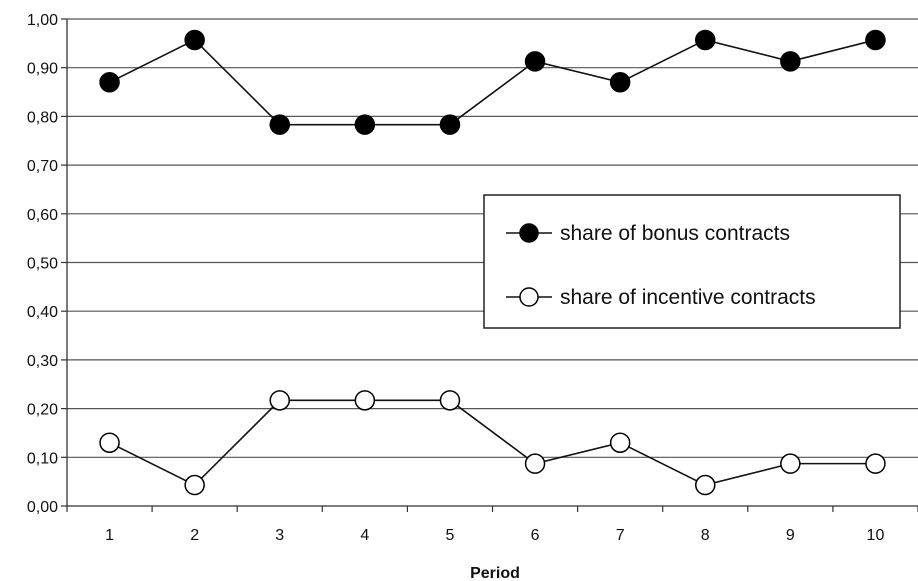  I want to click on series-line-incentive, so click(492, 443).